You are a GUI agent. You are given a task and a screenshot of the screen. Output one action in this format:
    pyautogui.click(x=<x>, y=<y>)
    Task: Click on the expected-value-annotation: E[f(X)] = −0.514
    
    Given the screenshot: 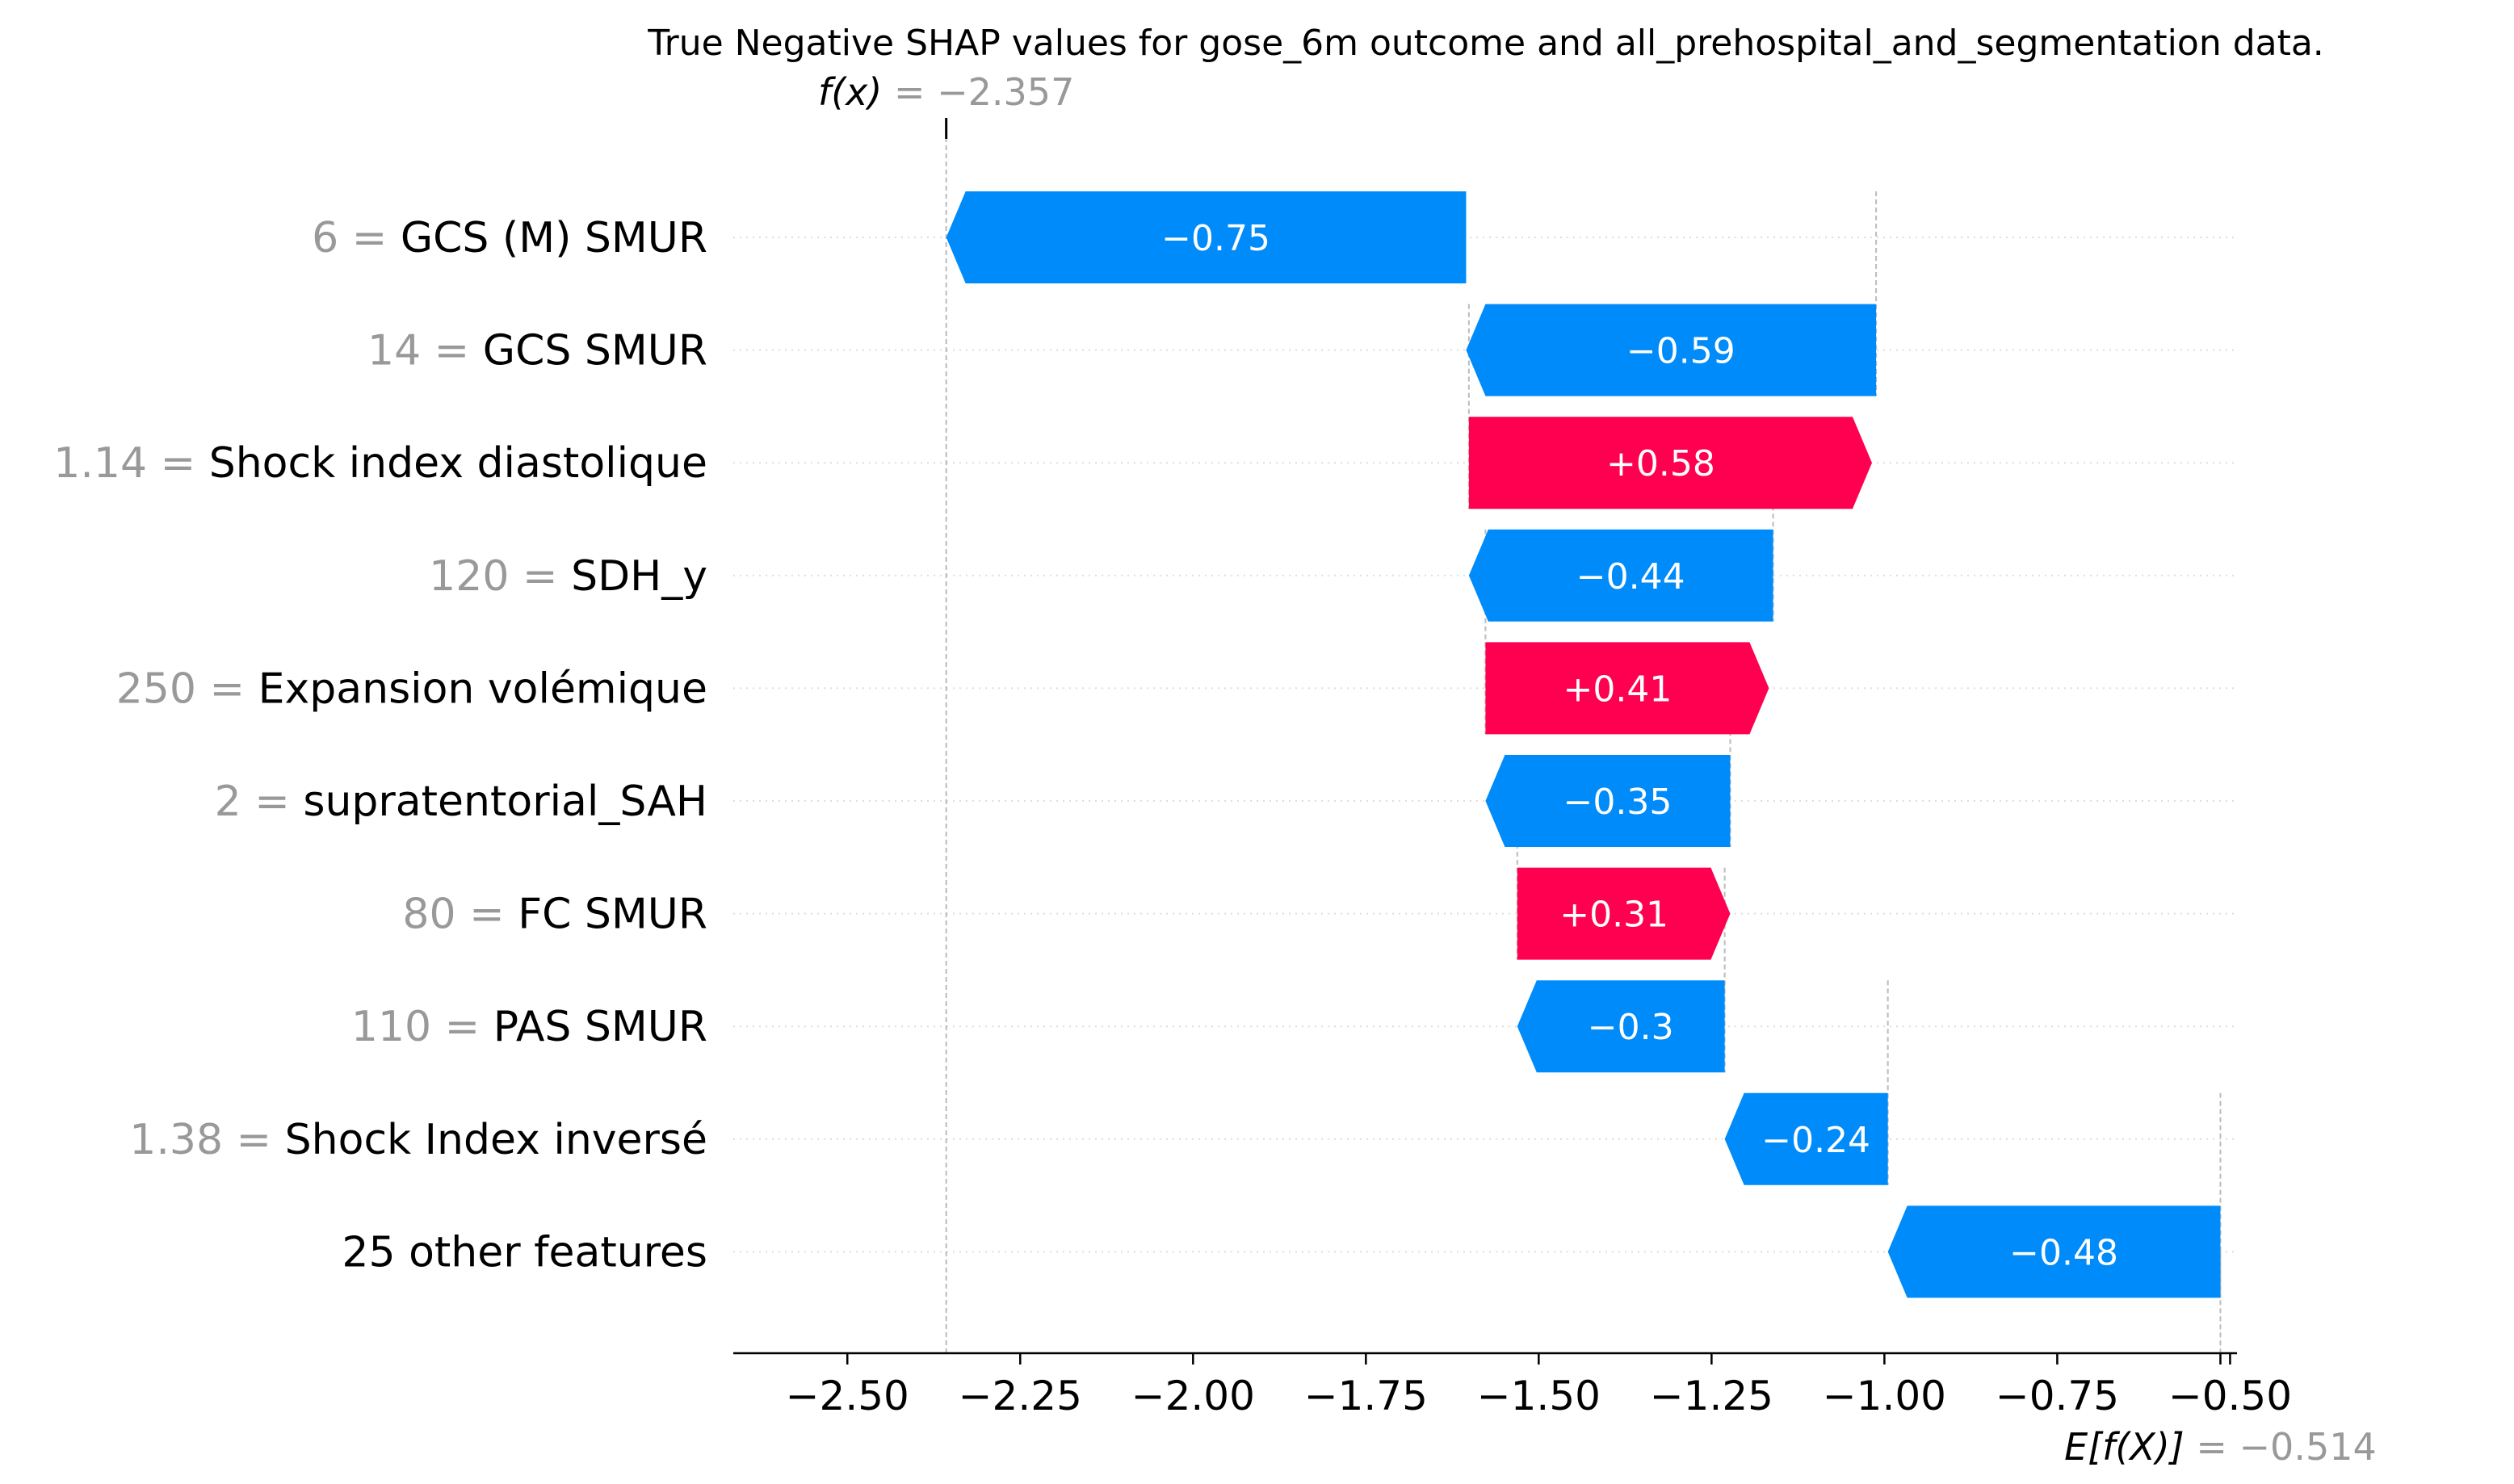 What is the action you would take?
    pyautogui.click(x=2220, y=1411)
    